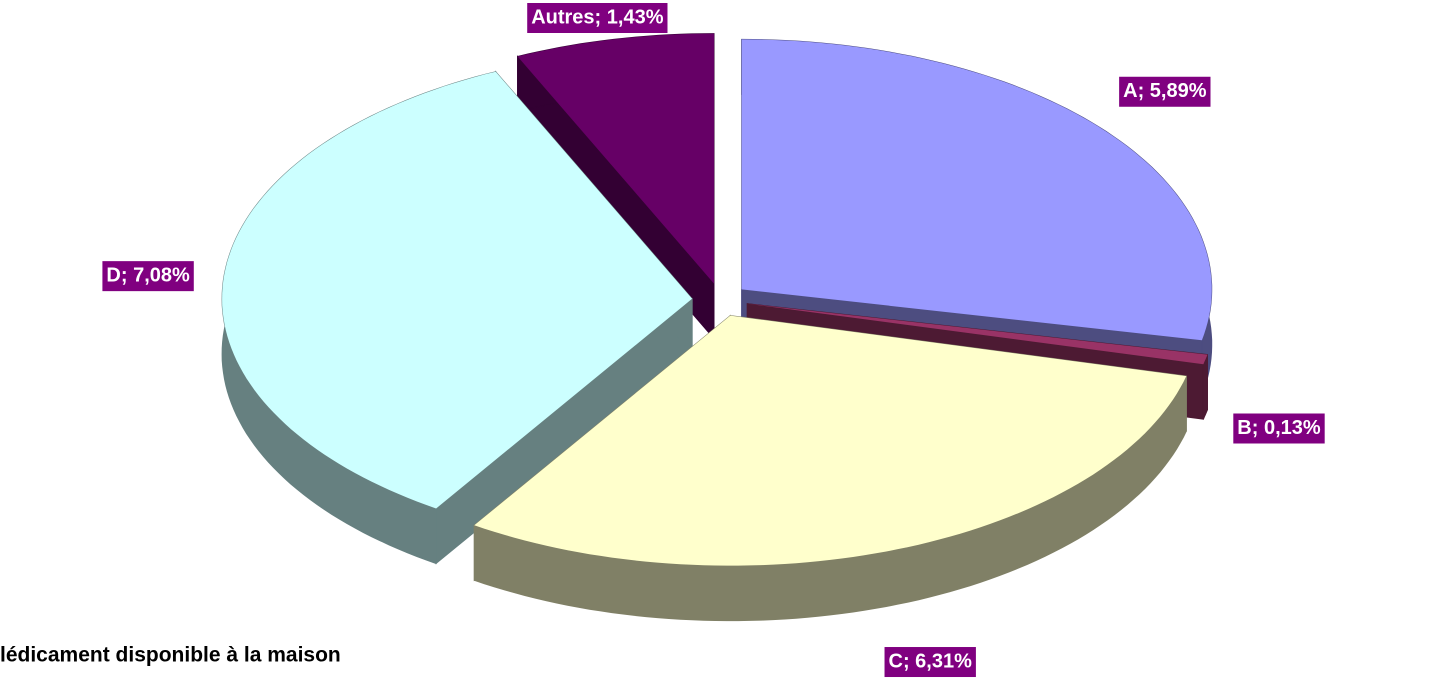  What do you see at coordinates (170, 655) in the screenshot?
I see `chart-title: lédicament disponible à la maison` at bounding box center [170, 655].